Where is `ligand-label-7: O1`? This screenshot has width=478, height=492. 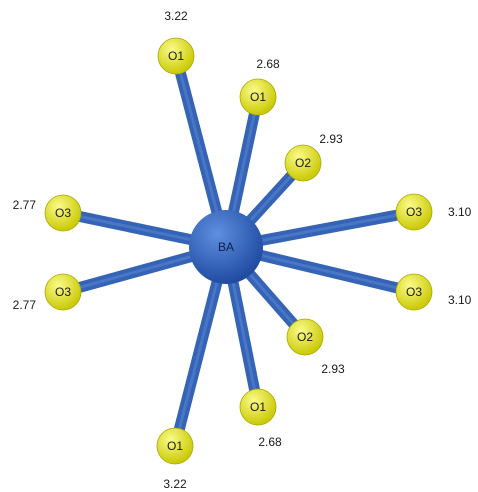
ligand-label-7: O1 is located at coordinates (258, 407).